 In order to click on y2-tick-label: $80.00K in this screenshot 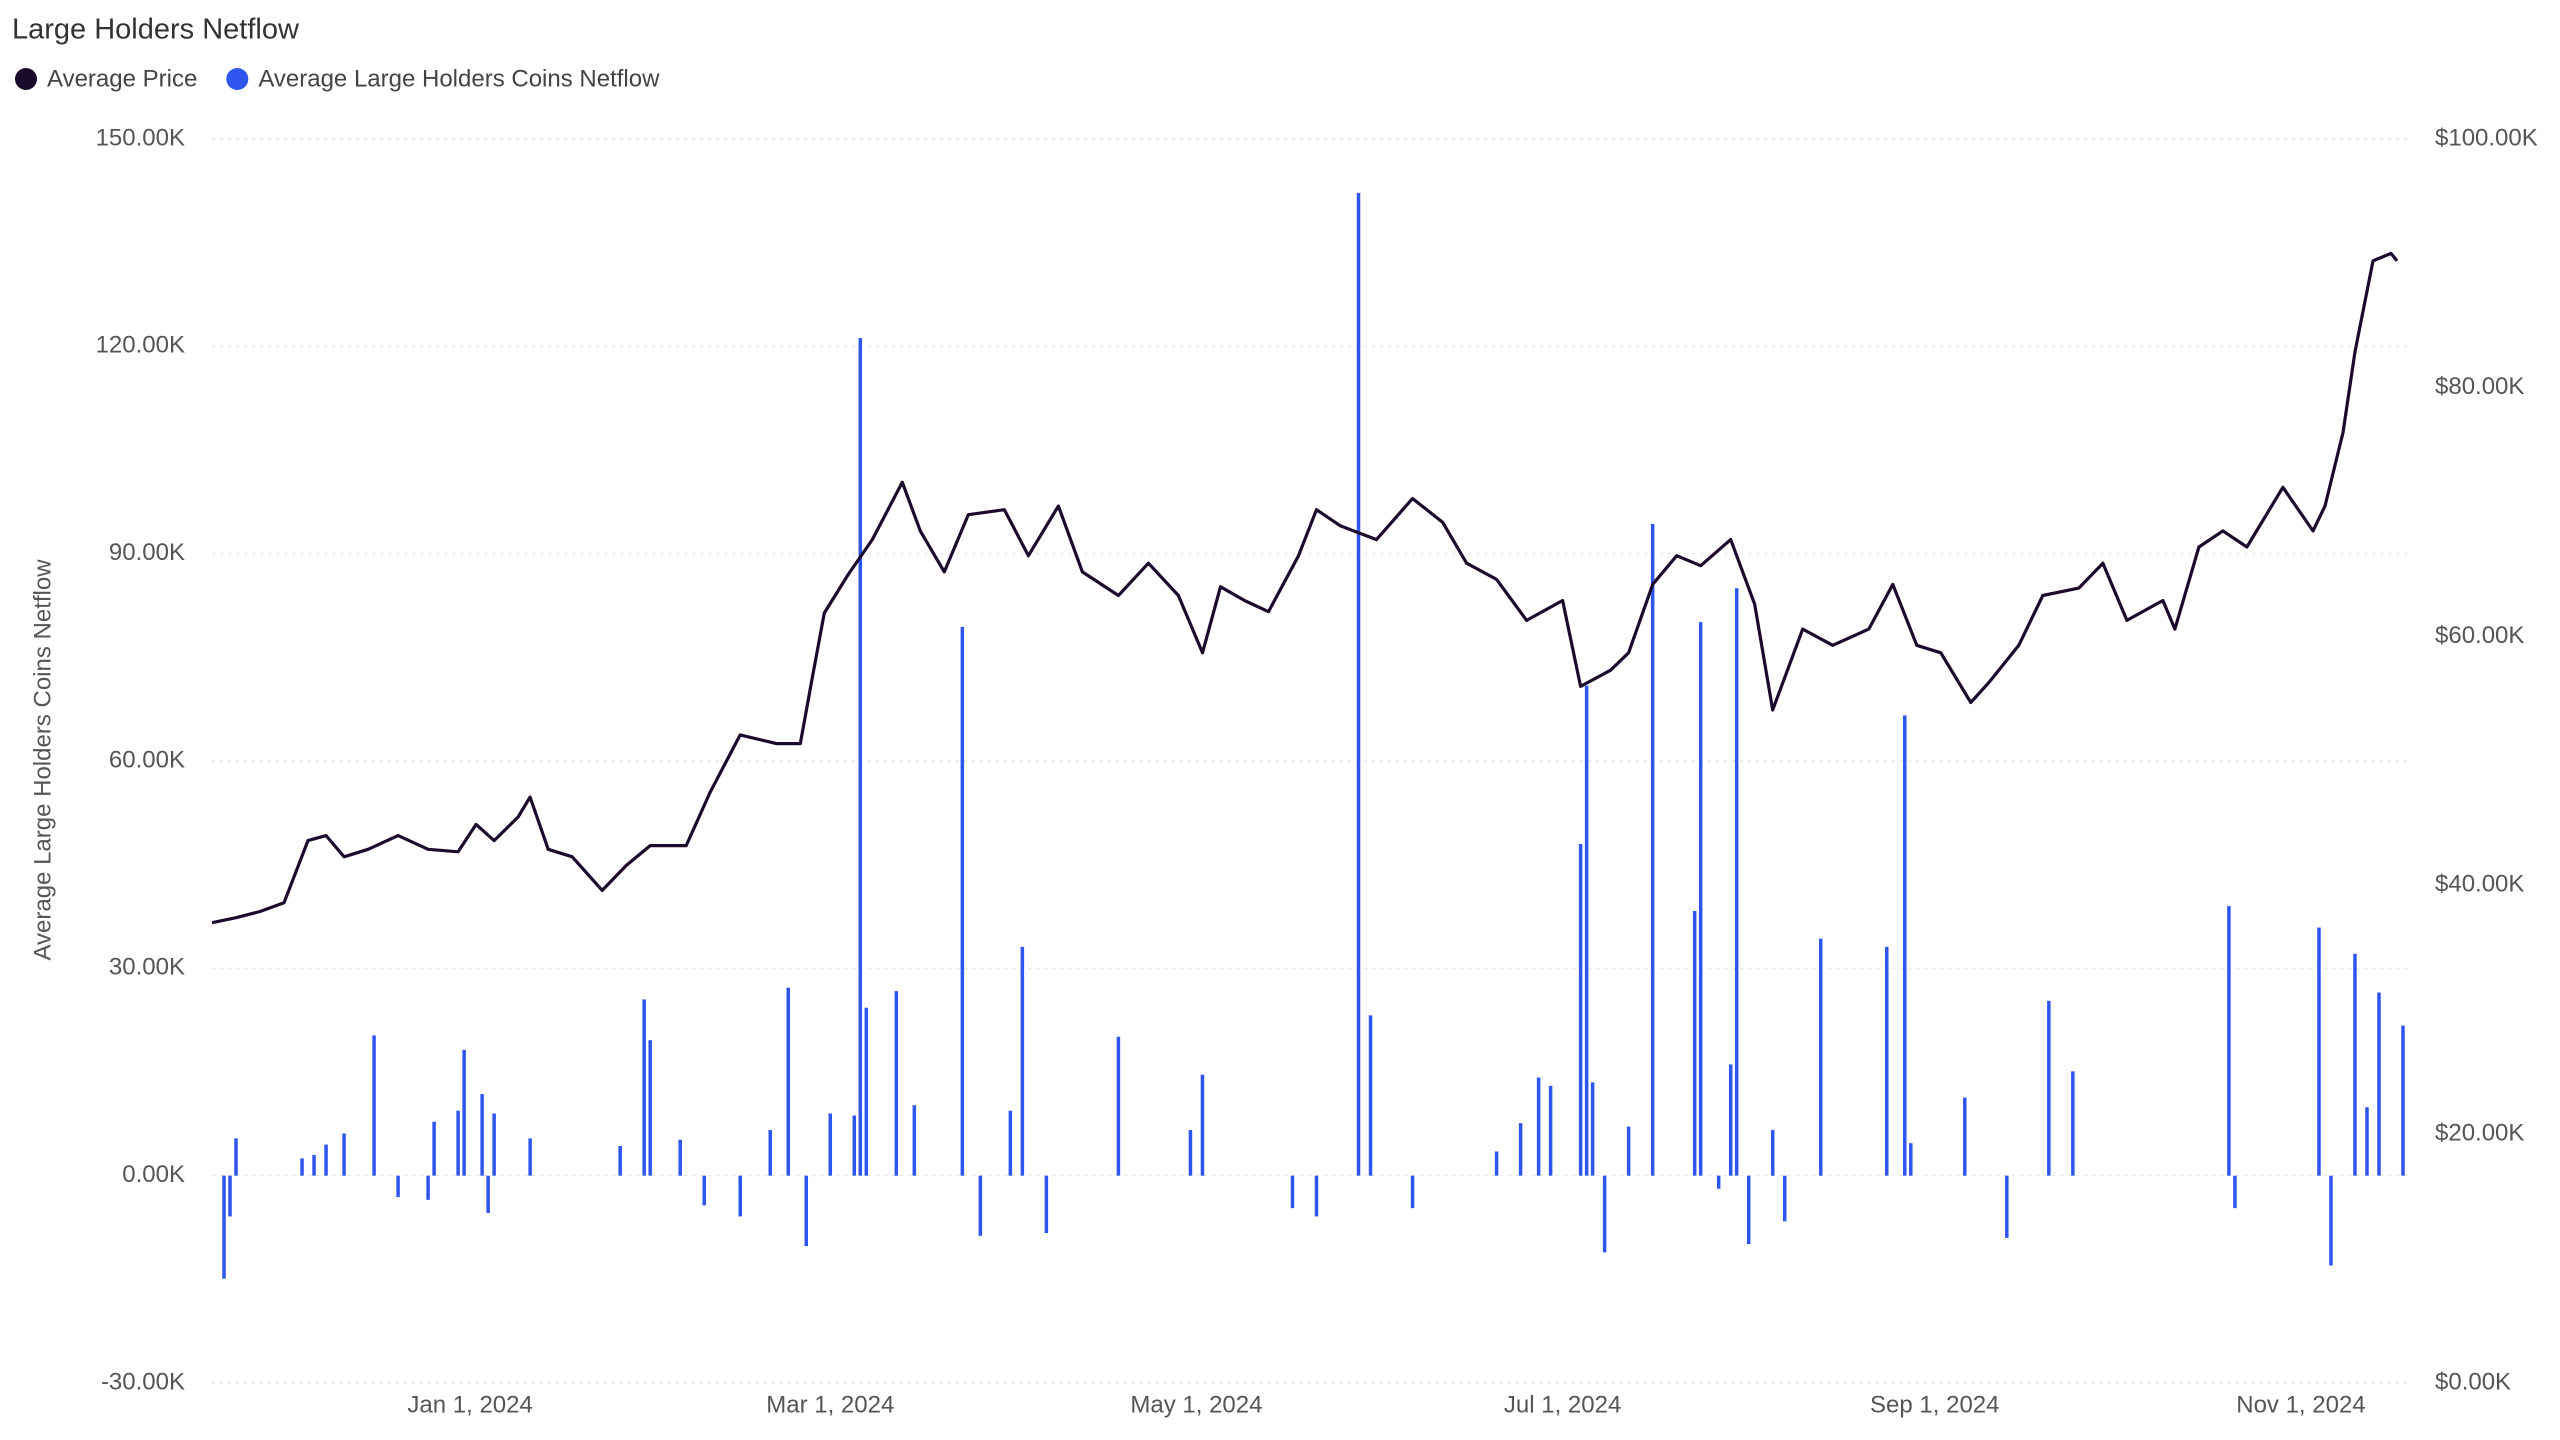, I will do `click(2479, 386)`.